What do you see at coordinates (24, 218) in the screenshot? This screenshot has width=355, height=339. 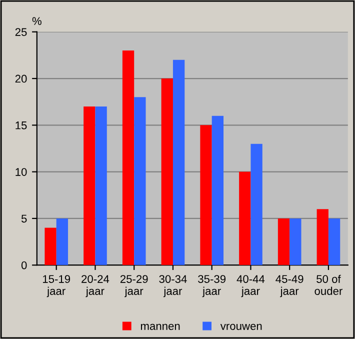 I see `y-tick-label: 5` at bounding box center [24, 218].